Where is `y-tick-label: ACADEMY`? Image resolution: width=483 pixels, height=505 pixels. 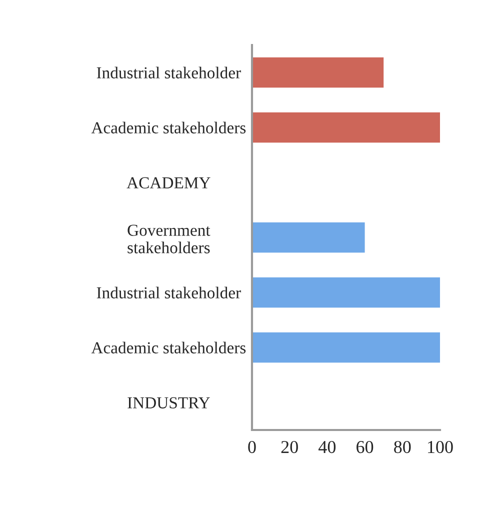
y-tick-label: ACADEMY is located at coordinates (168, 182).